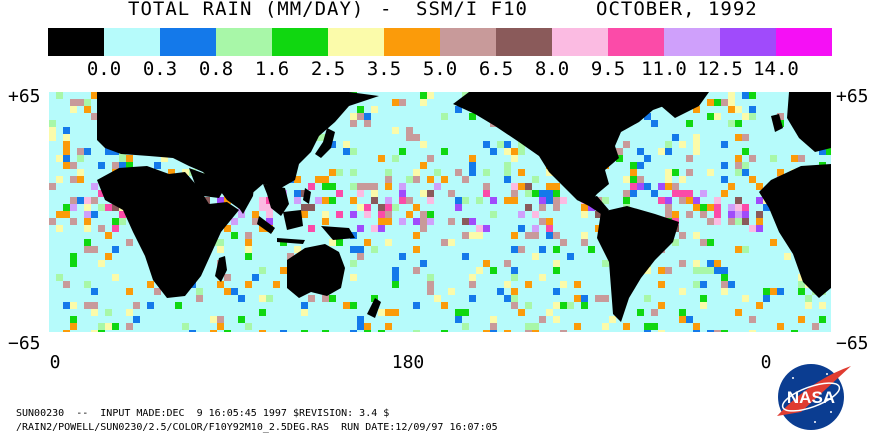 This screenshot has width=880, height=436. Describe the element at coordinates (608, 69) in the screenshot. I see `legend-tick-label: 9.5` at that location.